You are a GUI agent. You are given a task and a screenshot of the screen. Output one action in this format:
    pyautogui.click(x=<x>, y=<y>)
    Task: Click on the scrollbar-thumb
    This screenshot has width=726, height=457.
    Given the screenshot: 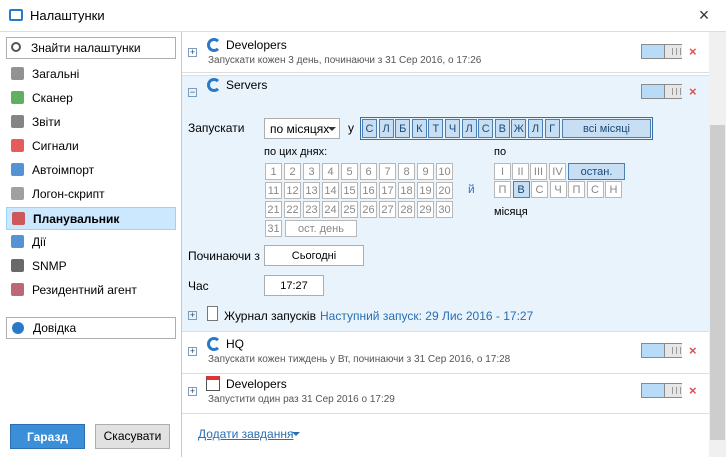 What is the action you would take?
    pyautogui.click(x=717, y=282)
    